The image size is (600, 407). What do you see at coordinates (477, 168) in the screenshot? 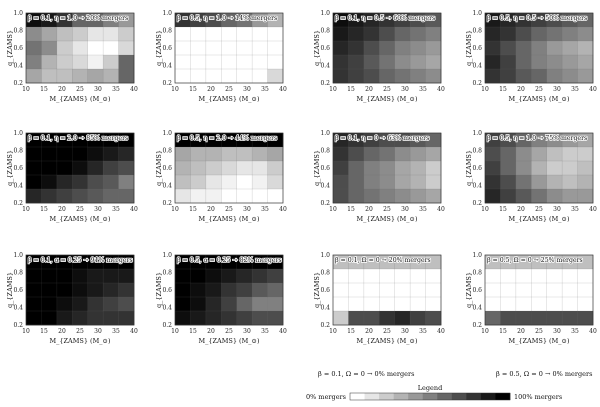
I see `y-tick-label: 0.6` at bounding box center [477, 168].